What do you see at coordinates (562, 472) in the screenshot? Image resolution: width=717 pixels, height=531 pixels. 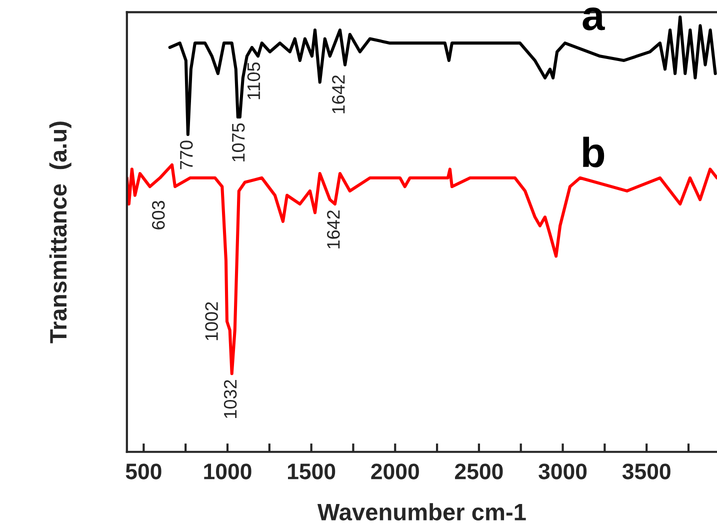 I see `x-tick-label: 3000` at bounding box center [562, 472].